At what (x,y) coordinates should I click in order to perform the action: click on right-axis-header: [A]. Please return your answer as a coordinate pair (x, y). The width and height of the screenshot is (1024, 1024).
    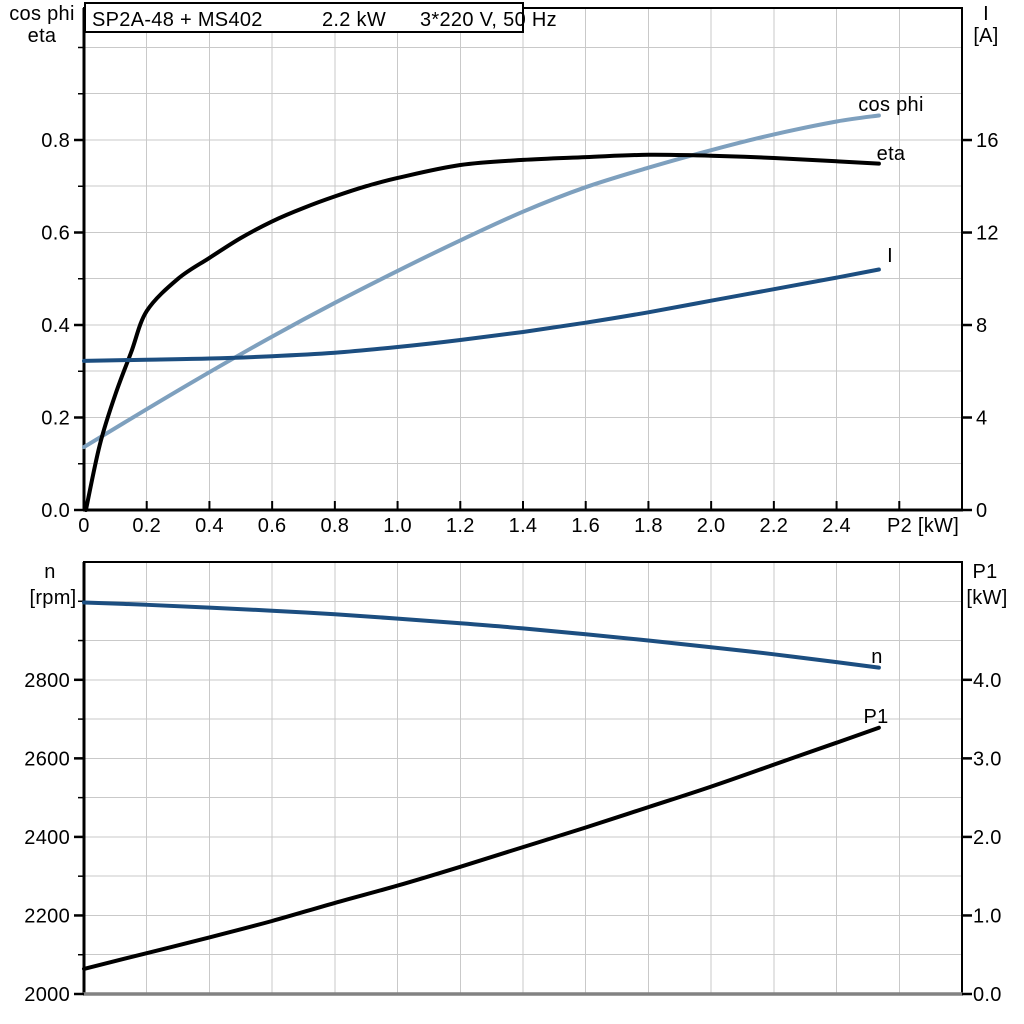
    Looking at the image, I should click on (985, 36).